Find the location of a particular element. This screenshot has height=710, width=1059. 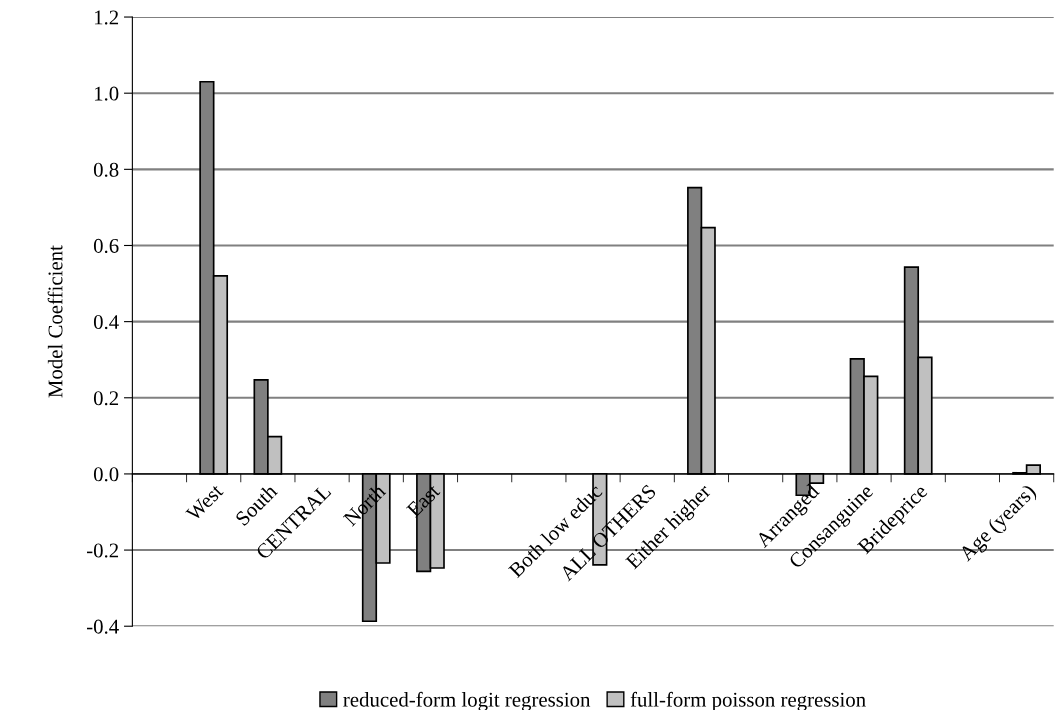

y-tick-label: 0.4 is located at coordinates (106, 322).